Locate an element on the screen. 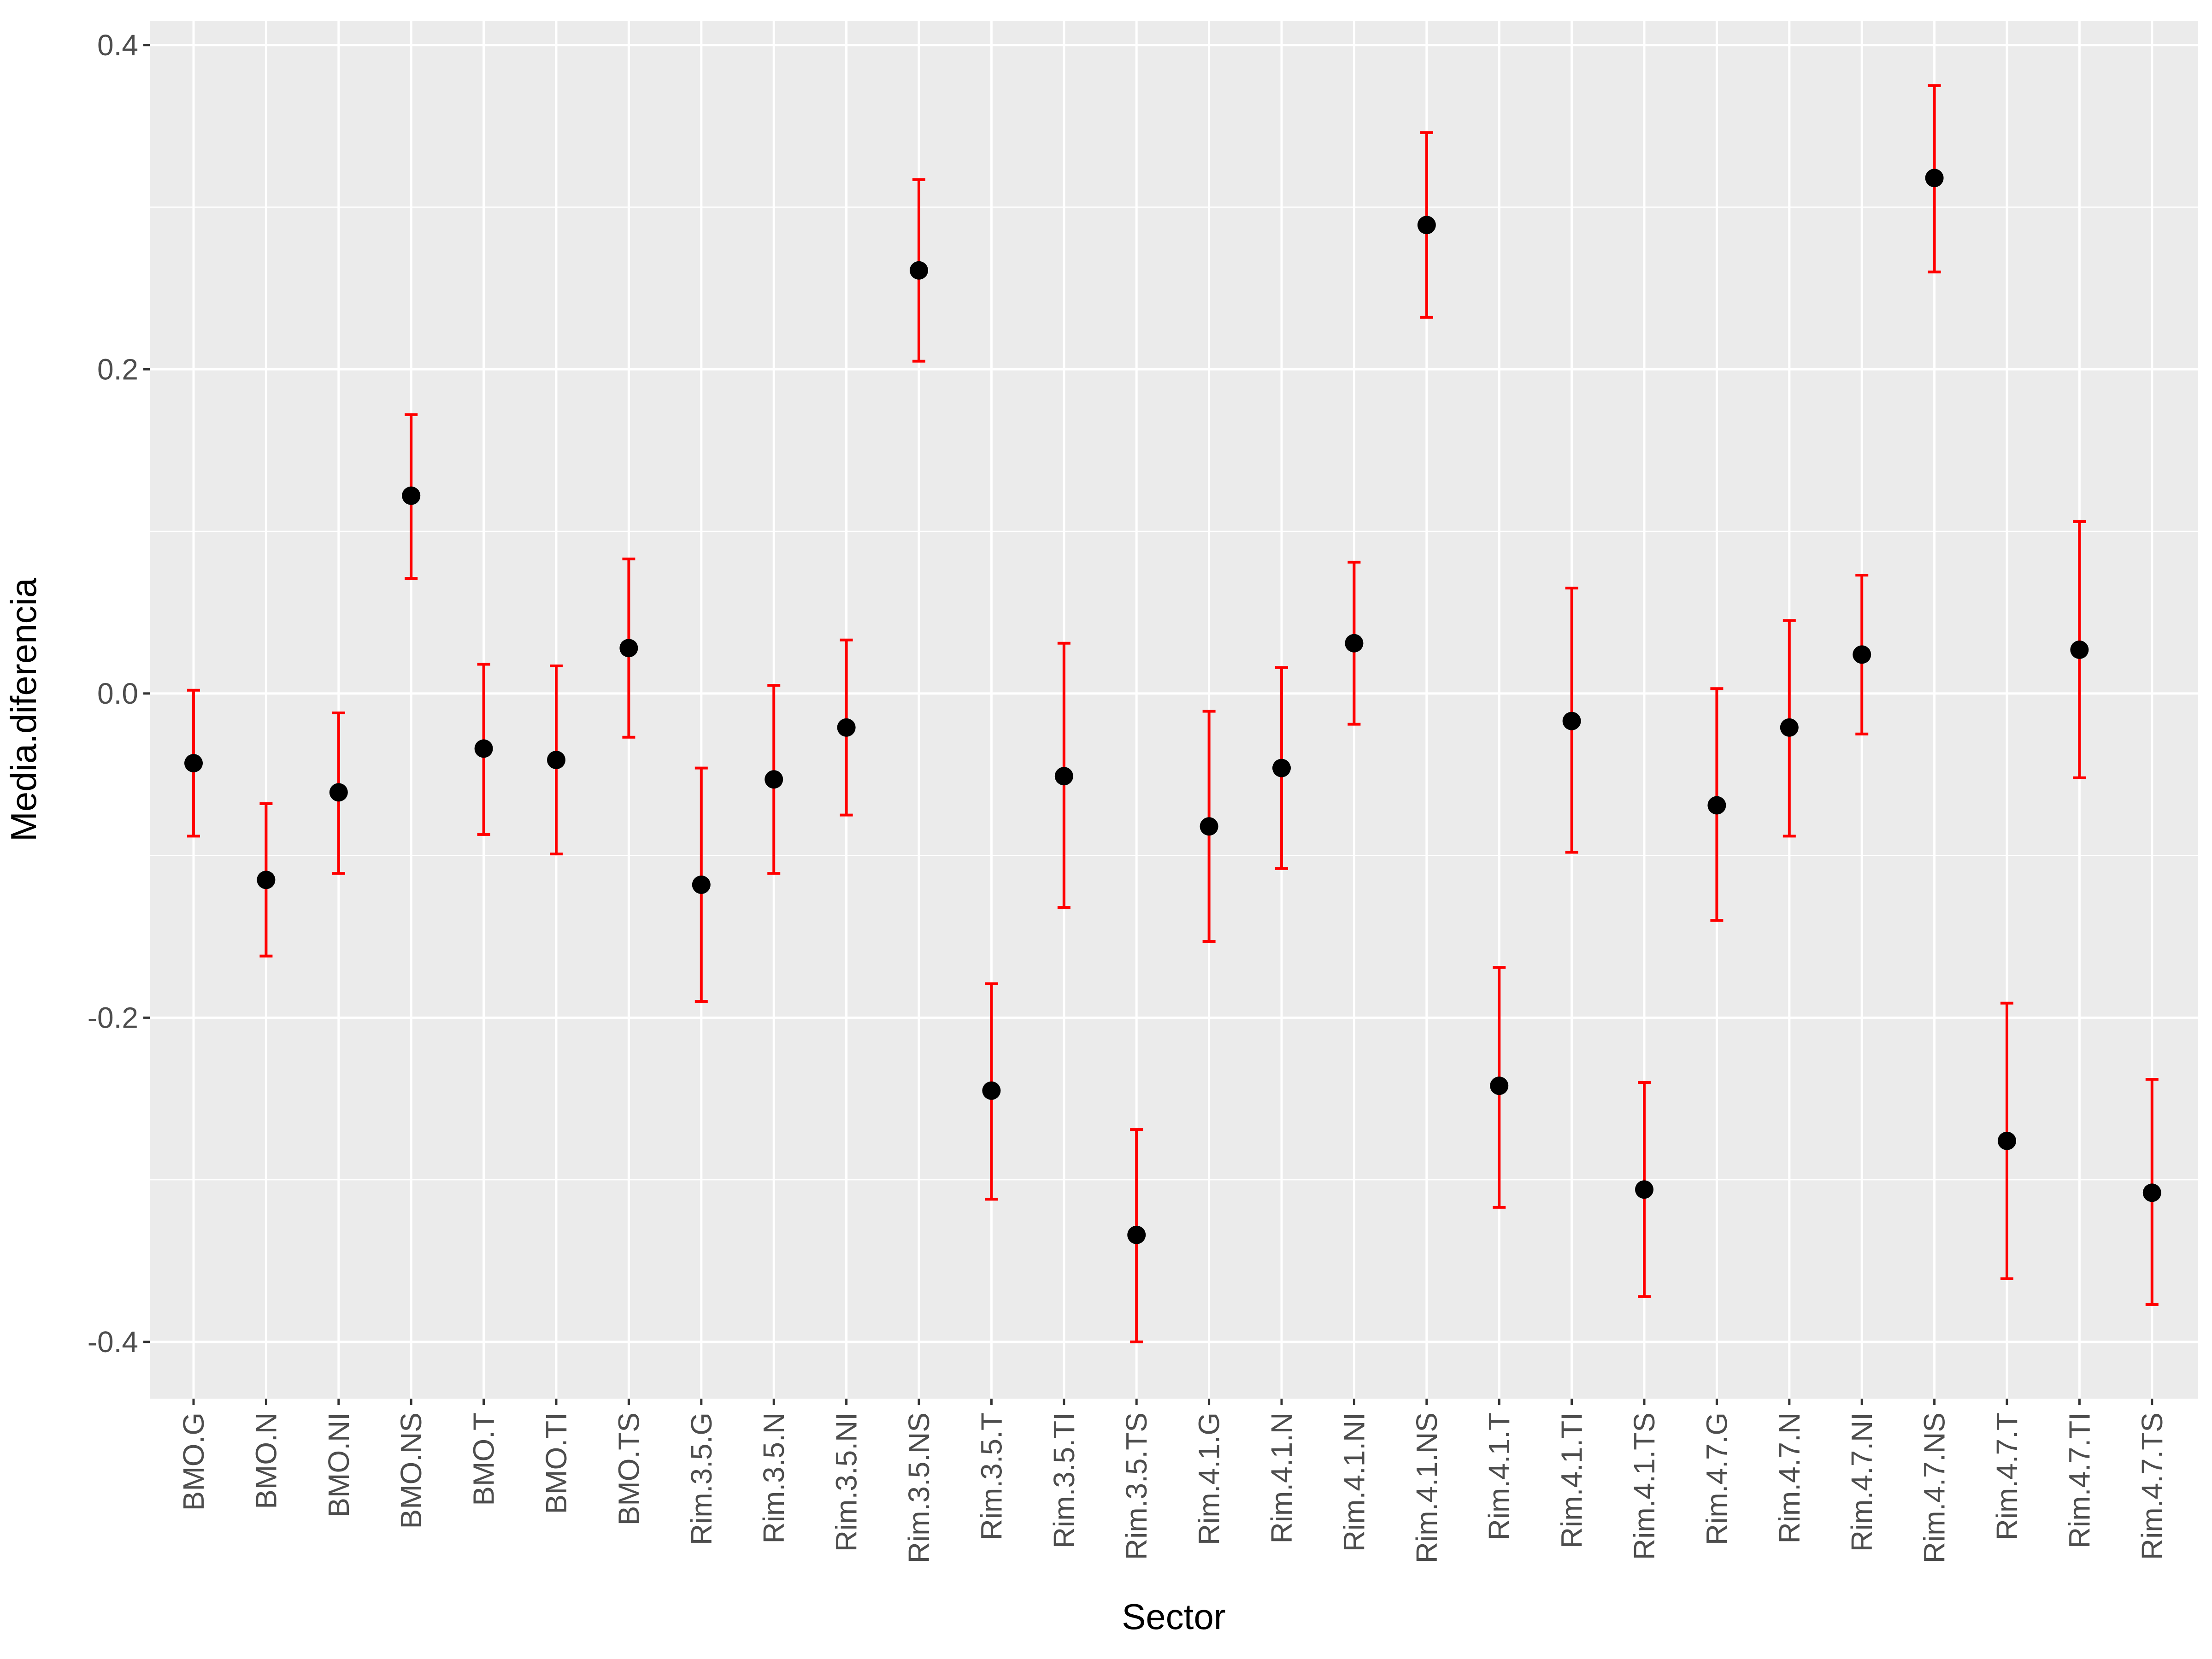 The width and height of the screenshot is (2212, 1659). point-Rim.3.5.N is located at coordinates (774, 779).